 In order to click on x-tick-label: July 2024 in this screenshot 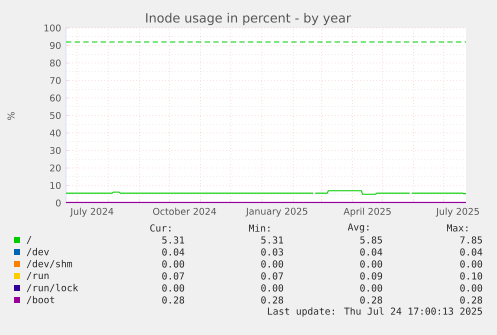, I will do `click(92, 212)`.